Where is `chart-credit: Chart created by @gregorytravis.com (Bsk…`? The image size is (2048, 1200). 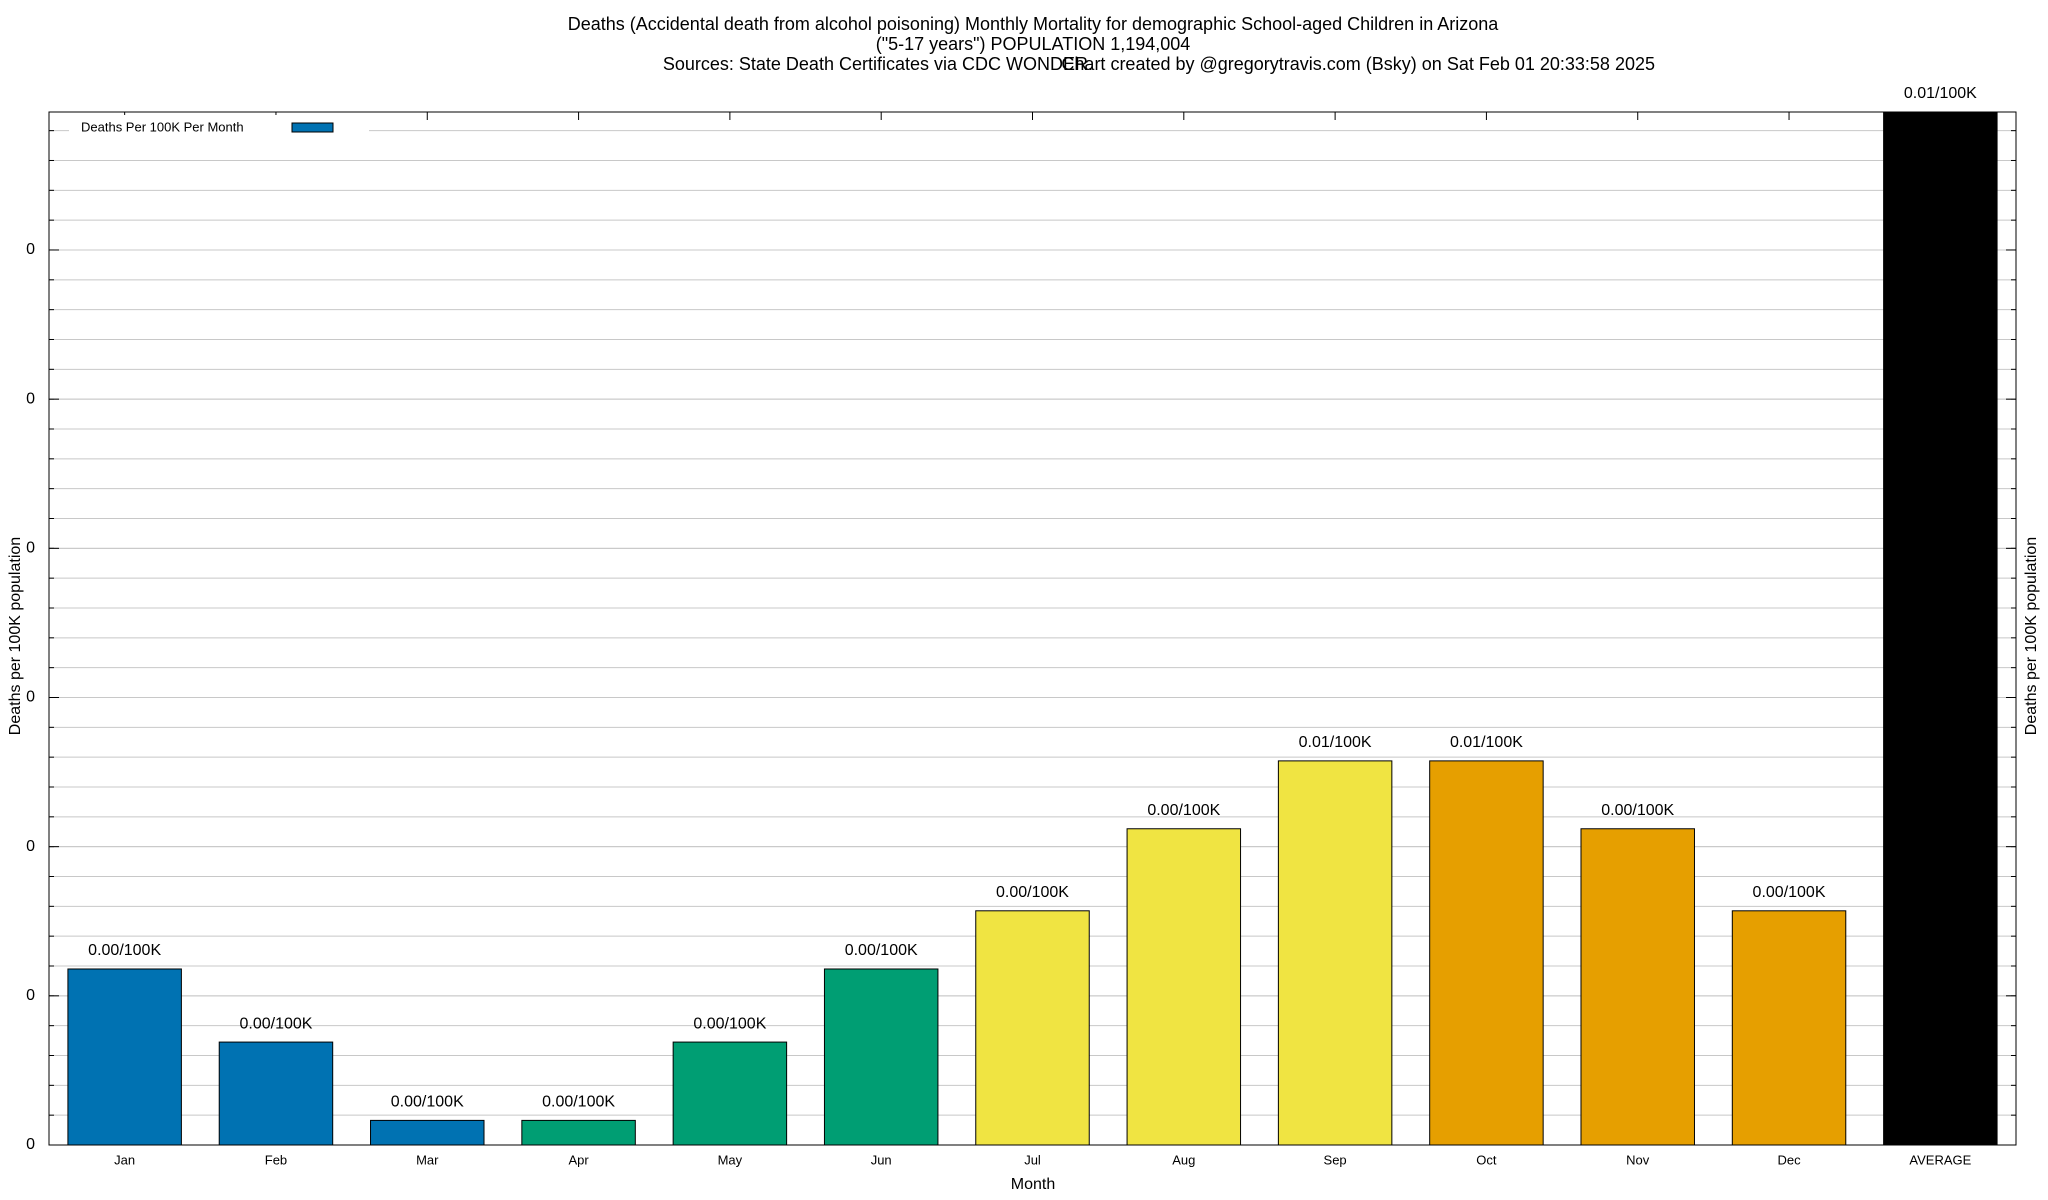
chart-credit: Chart created by @gregorytravis.com (Bsk… is located at coordinates (1358, 64).